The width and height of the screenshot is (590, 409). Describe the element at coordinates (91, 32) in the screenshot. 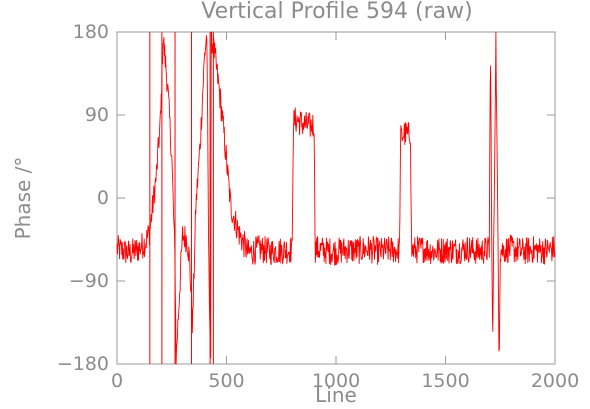

I see `y-tick-label: 180` at that location.